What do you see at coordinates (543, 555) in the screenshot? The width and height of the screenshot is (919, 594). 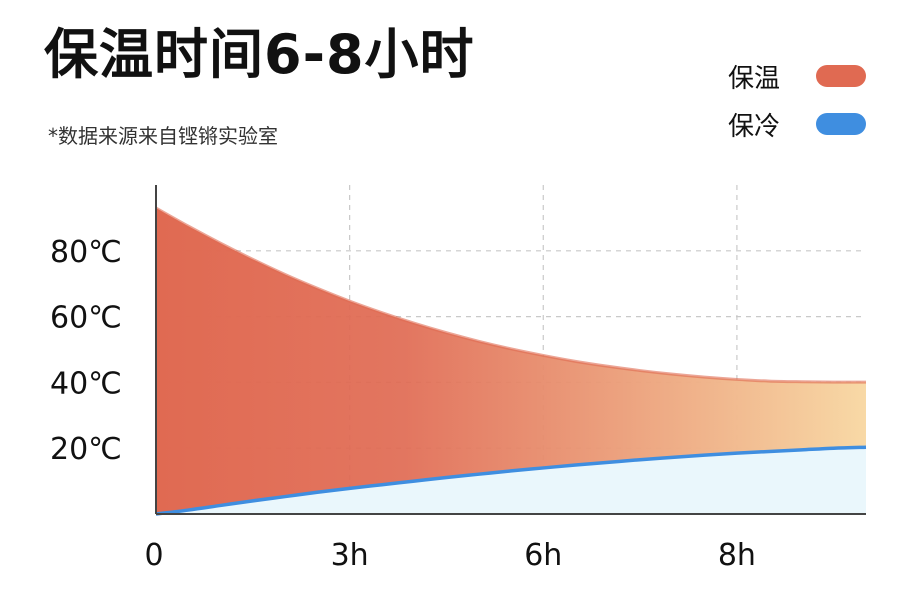 I see `x-tick-label: 6h` at bounding box center [543, 555].